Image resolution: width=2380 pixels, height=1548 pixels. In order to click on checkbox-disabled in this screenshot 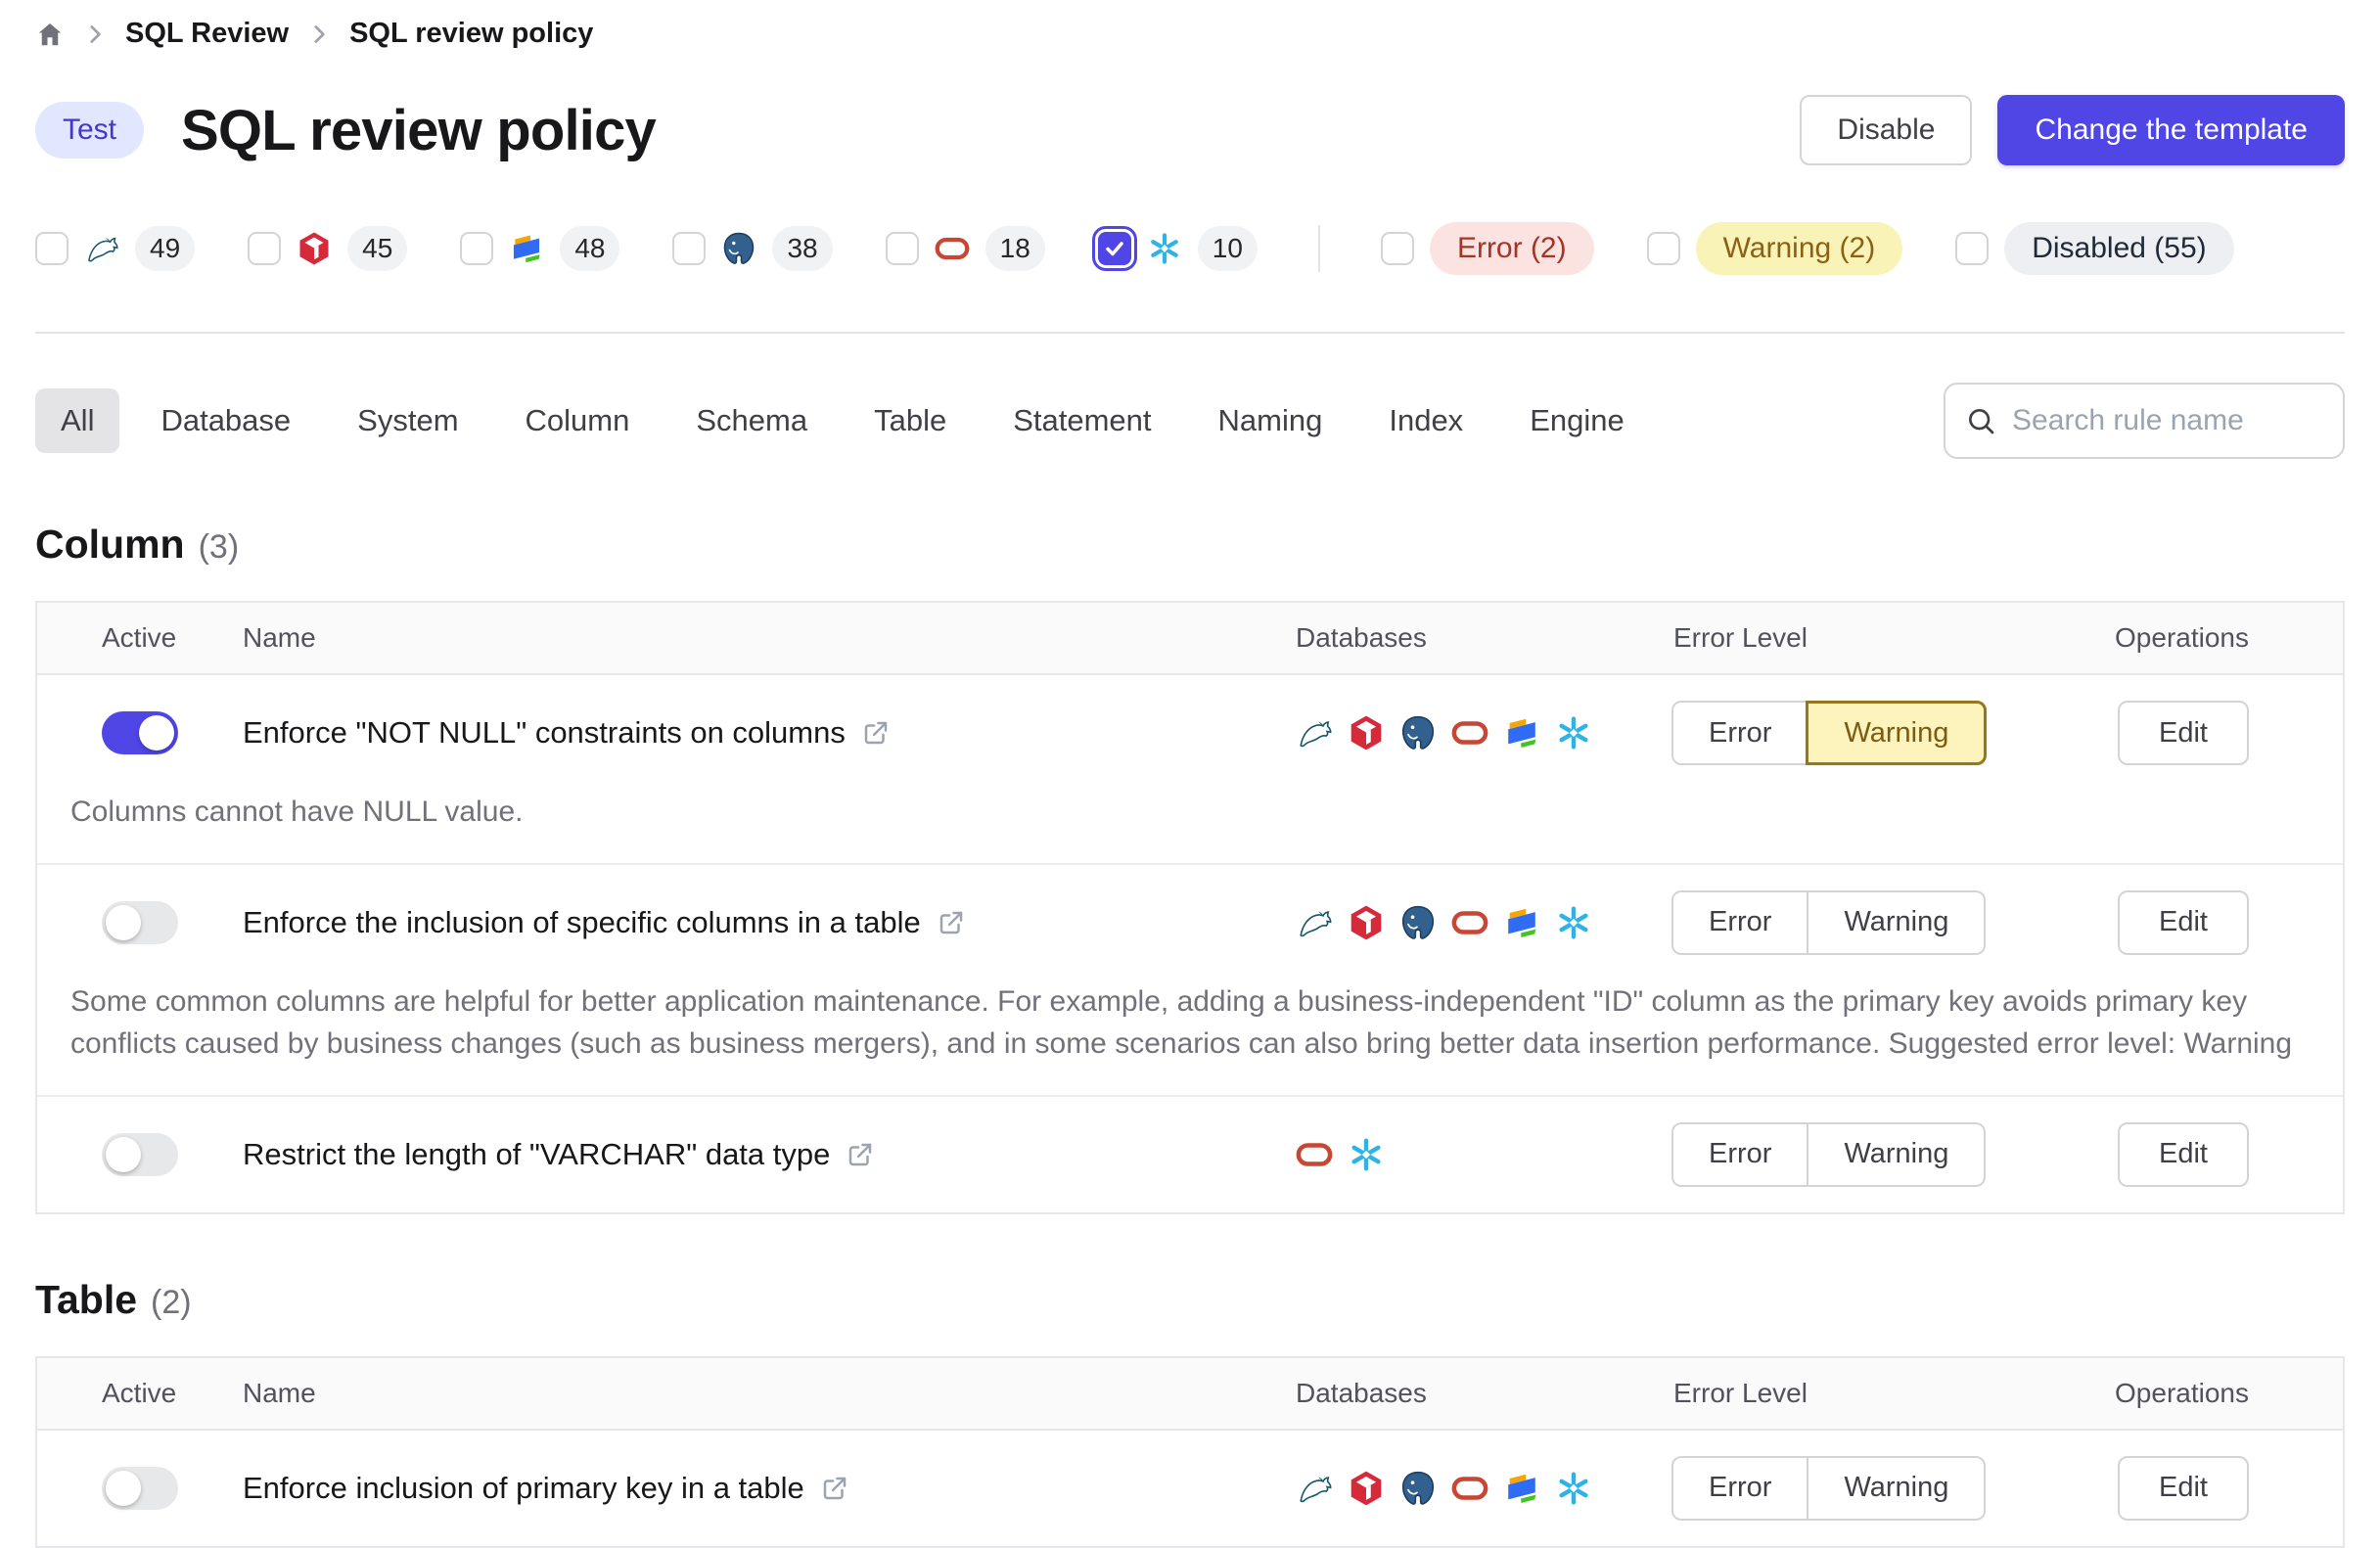, I will do `click(1972, 248)`.